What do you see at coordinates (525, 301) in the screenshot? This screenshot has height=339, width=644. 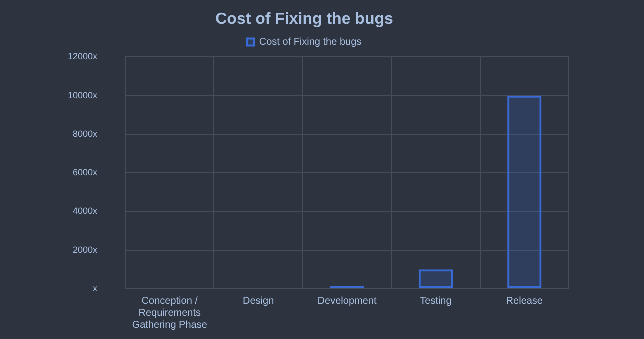 I see `x-tick-label: Release` at bounding box center [525, 301].